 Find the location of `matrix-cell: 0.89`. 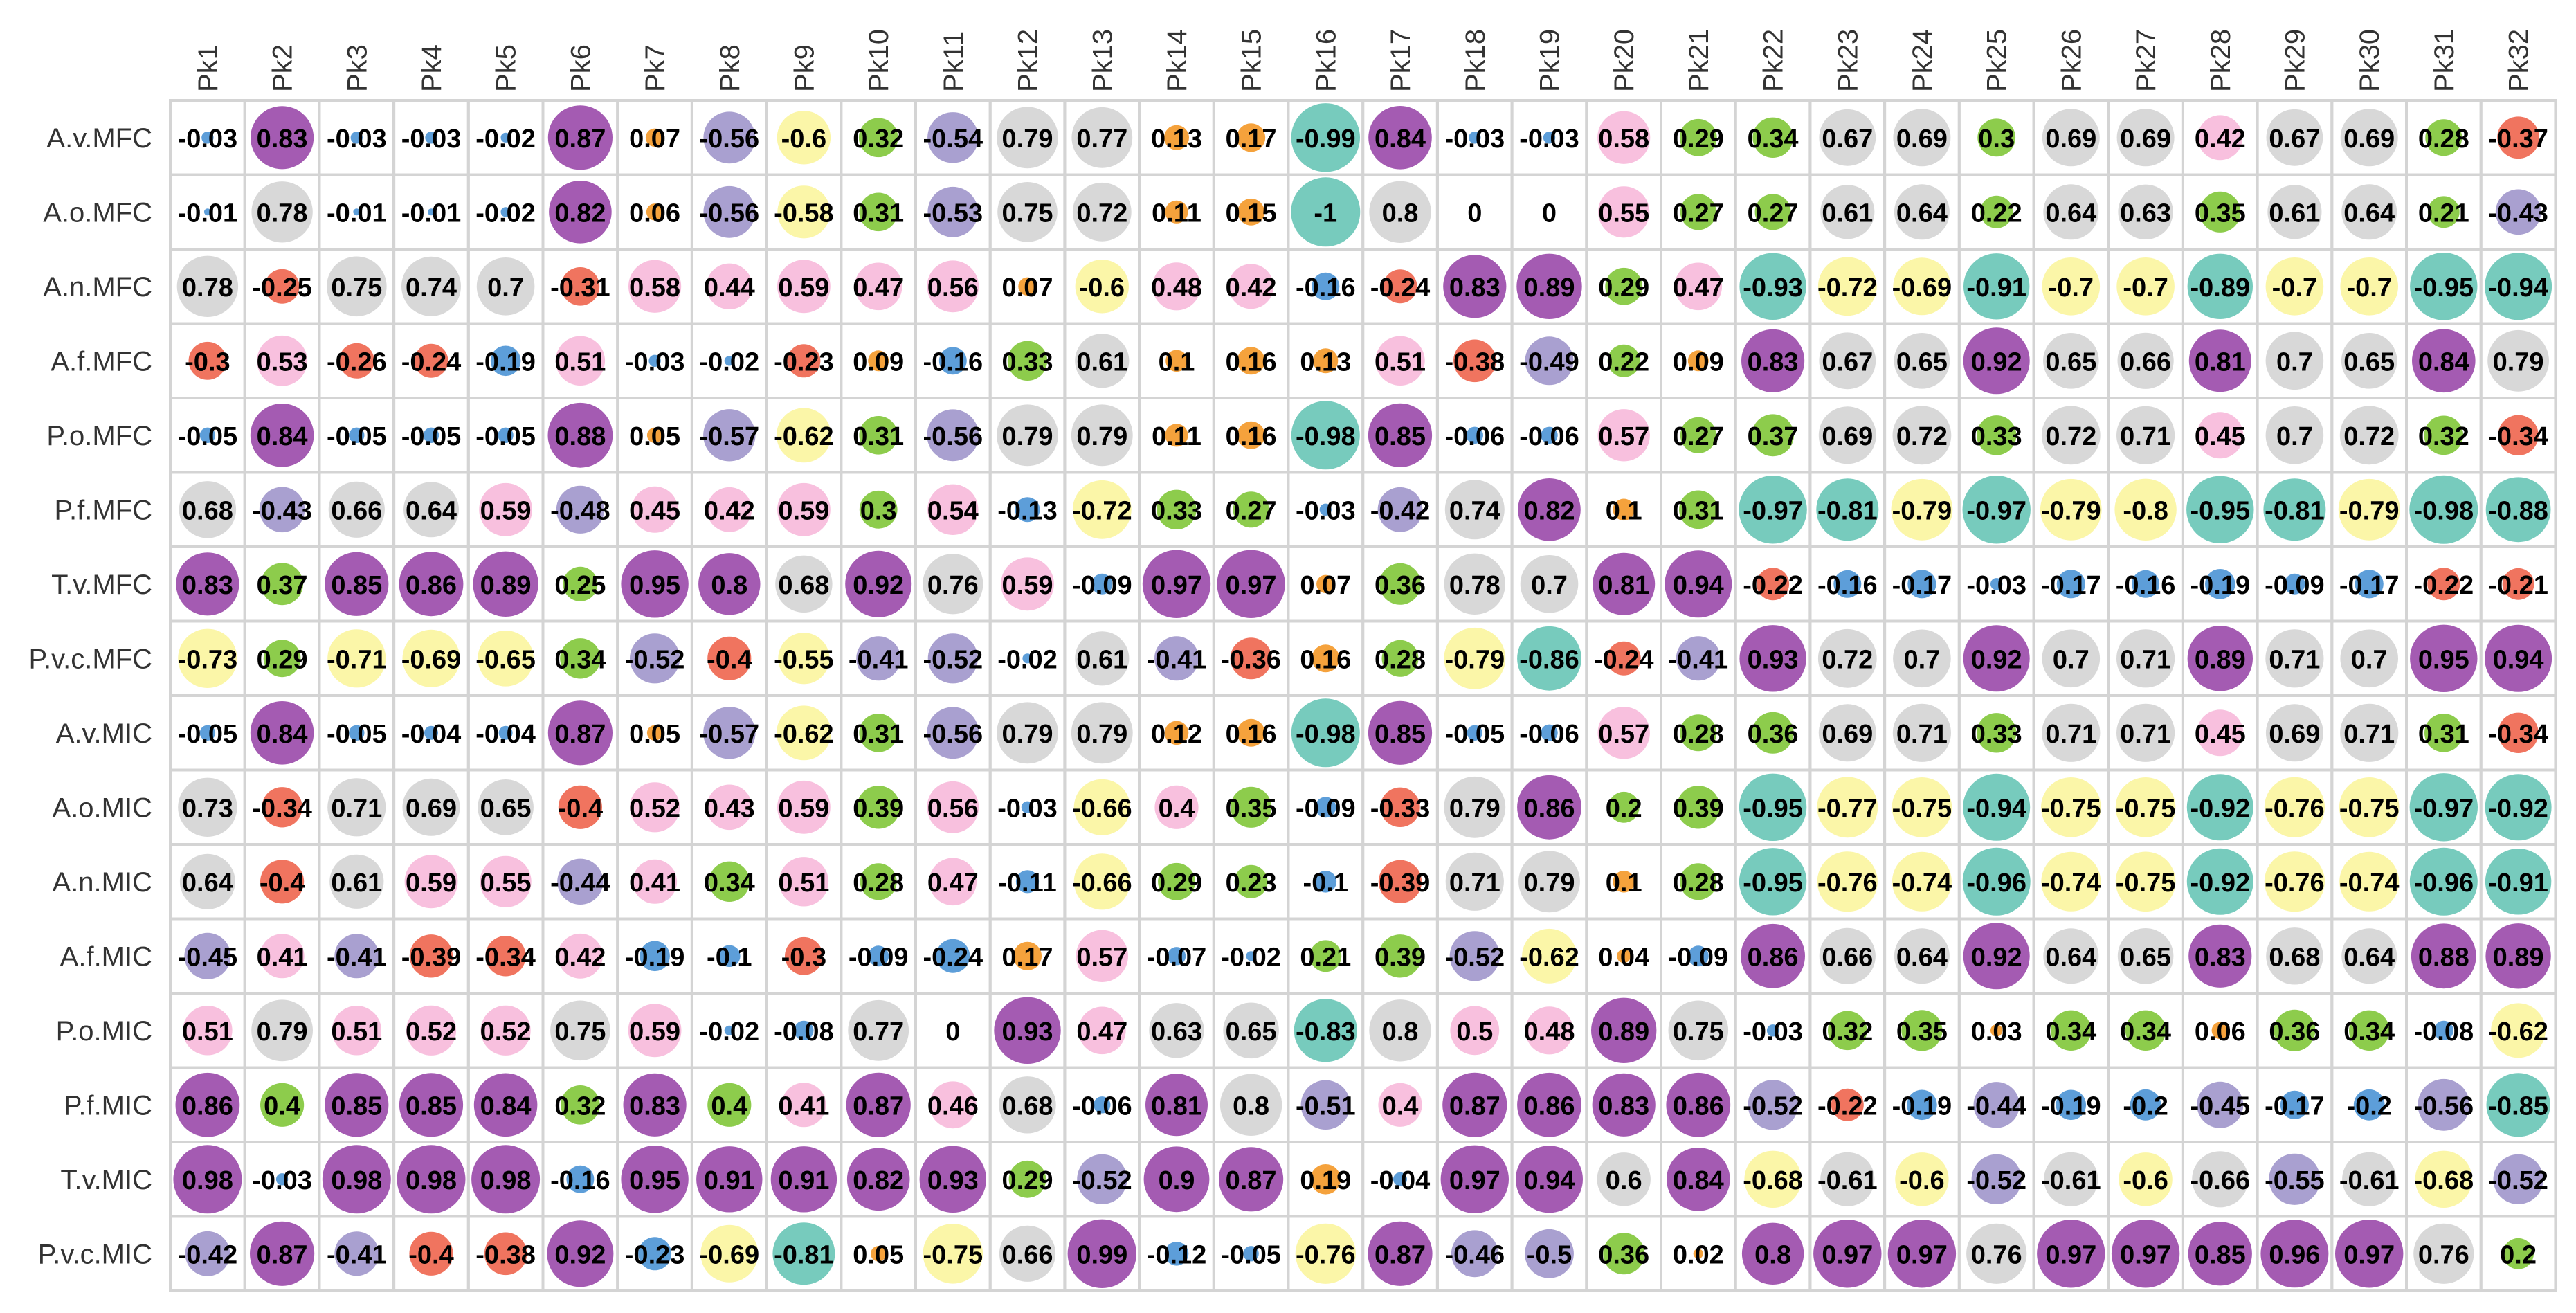

matrix-cell: 0.89 is located at coordinates (2220, 658).